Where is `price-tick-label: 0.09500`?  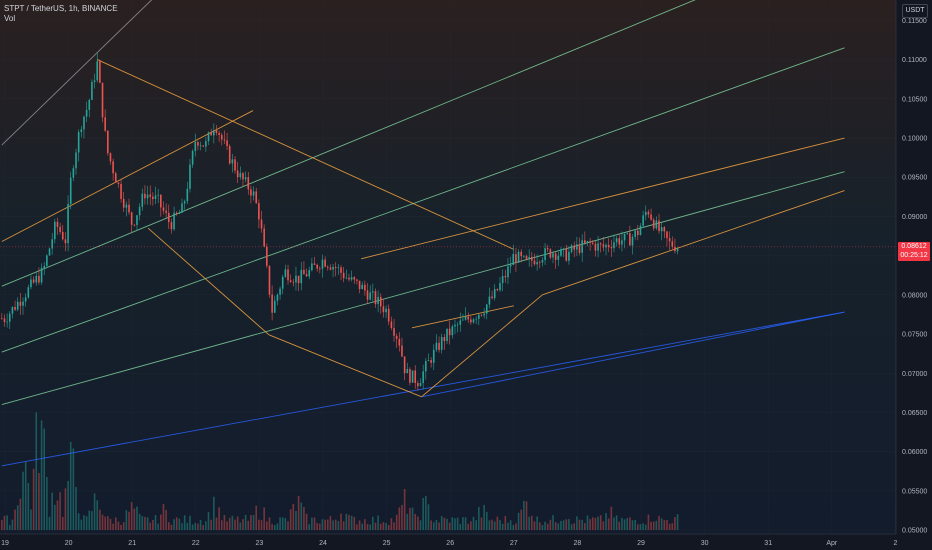
price-tick-label: 0.09500 is located at coordinates (914, 178).